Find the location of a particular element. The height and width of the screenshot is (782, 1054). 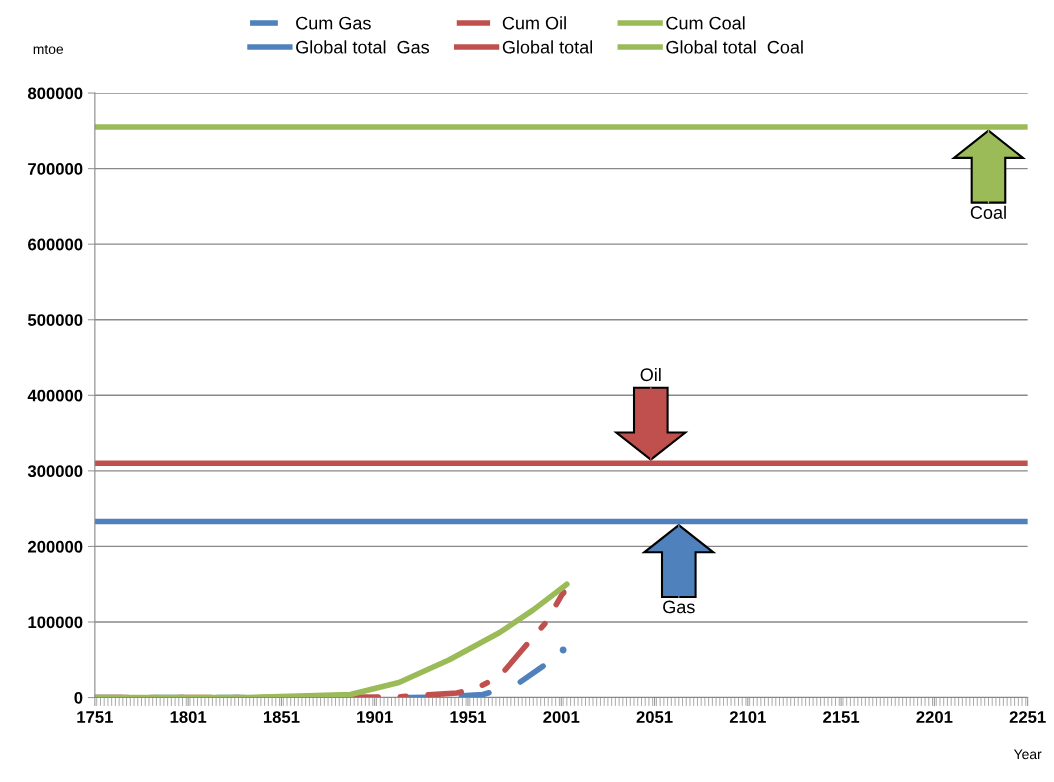

x-tick-label: 1801 is located at coordinates (188, 717).